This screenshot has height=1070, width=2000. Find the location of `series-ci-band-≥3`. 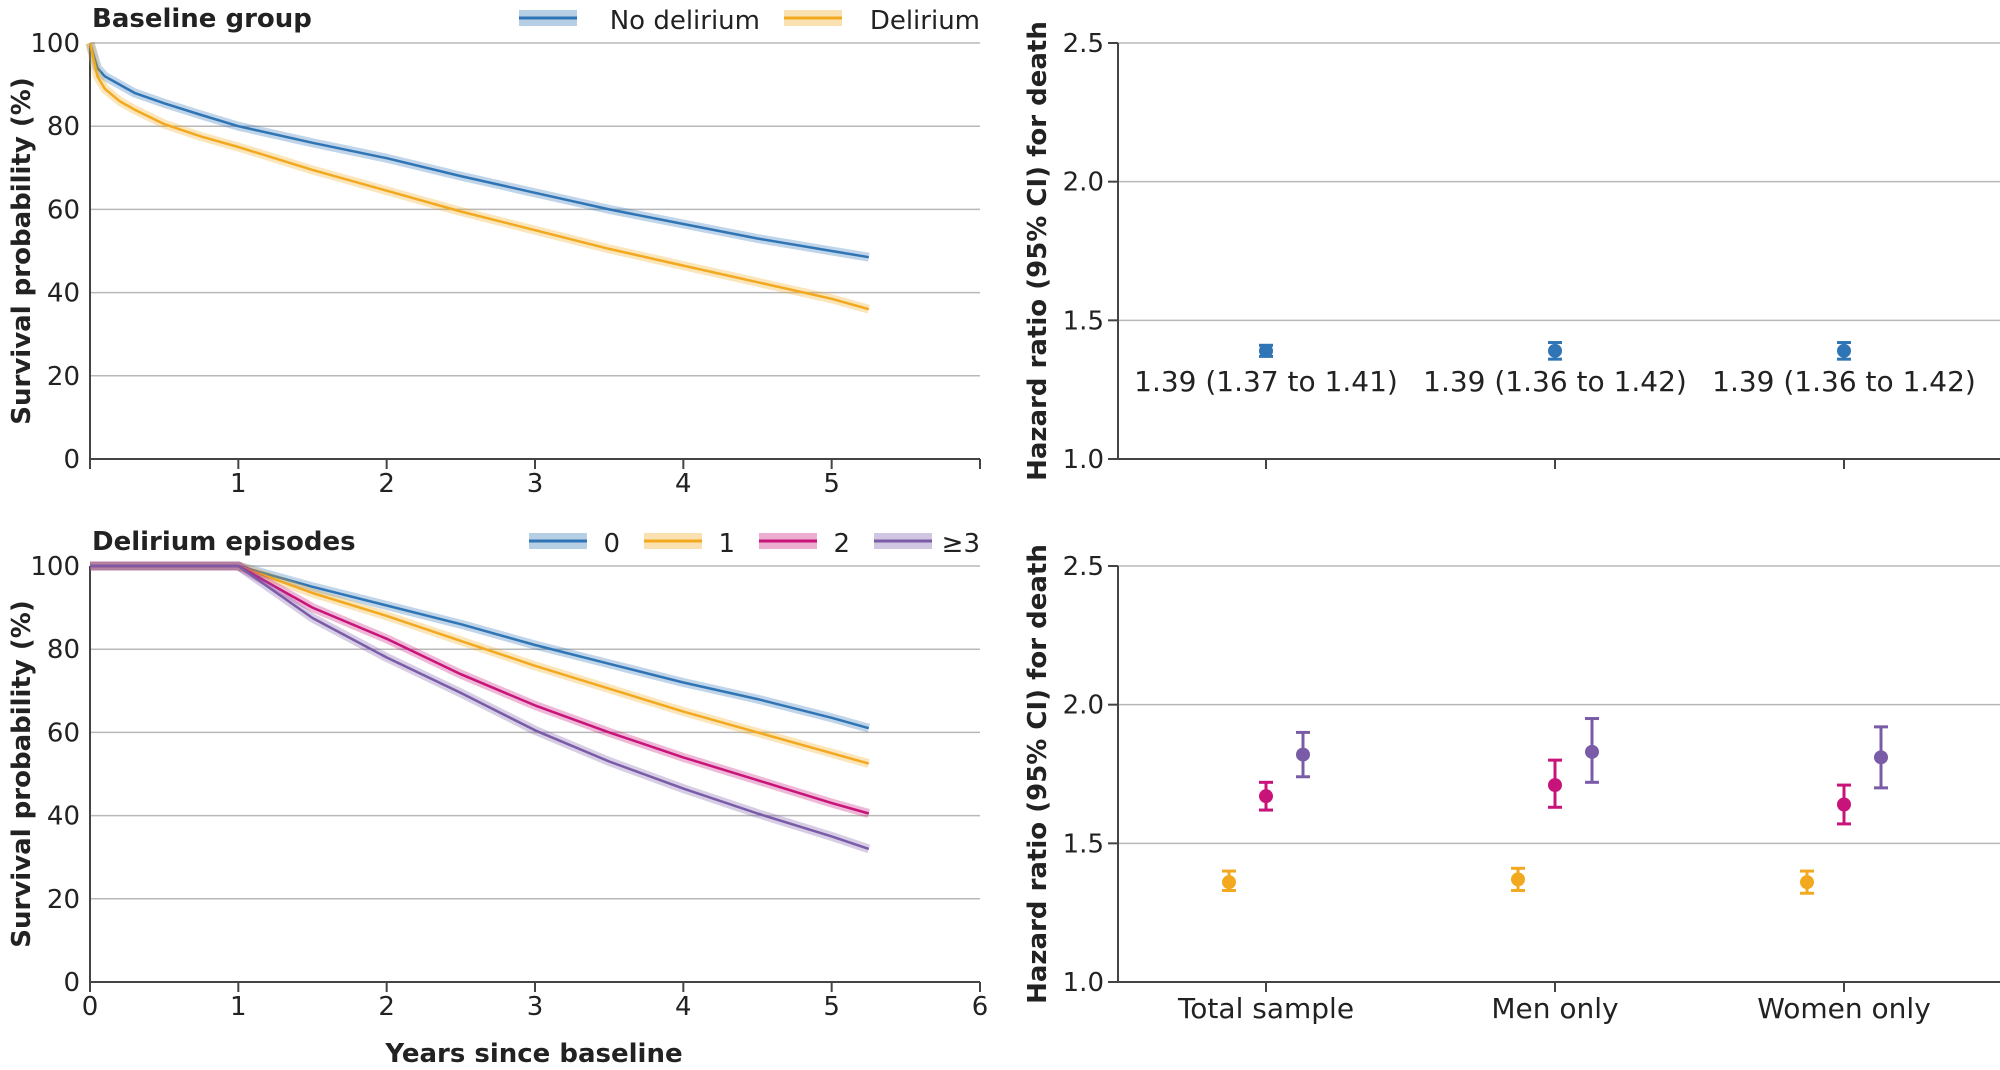

series-ci-band-≥3 is located at coordinates (480, 707).